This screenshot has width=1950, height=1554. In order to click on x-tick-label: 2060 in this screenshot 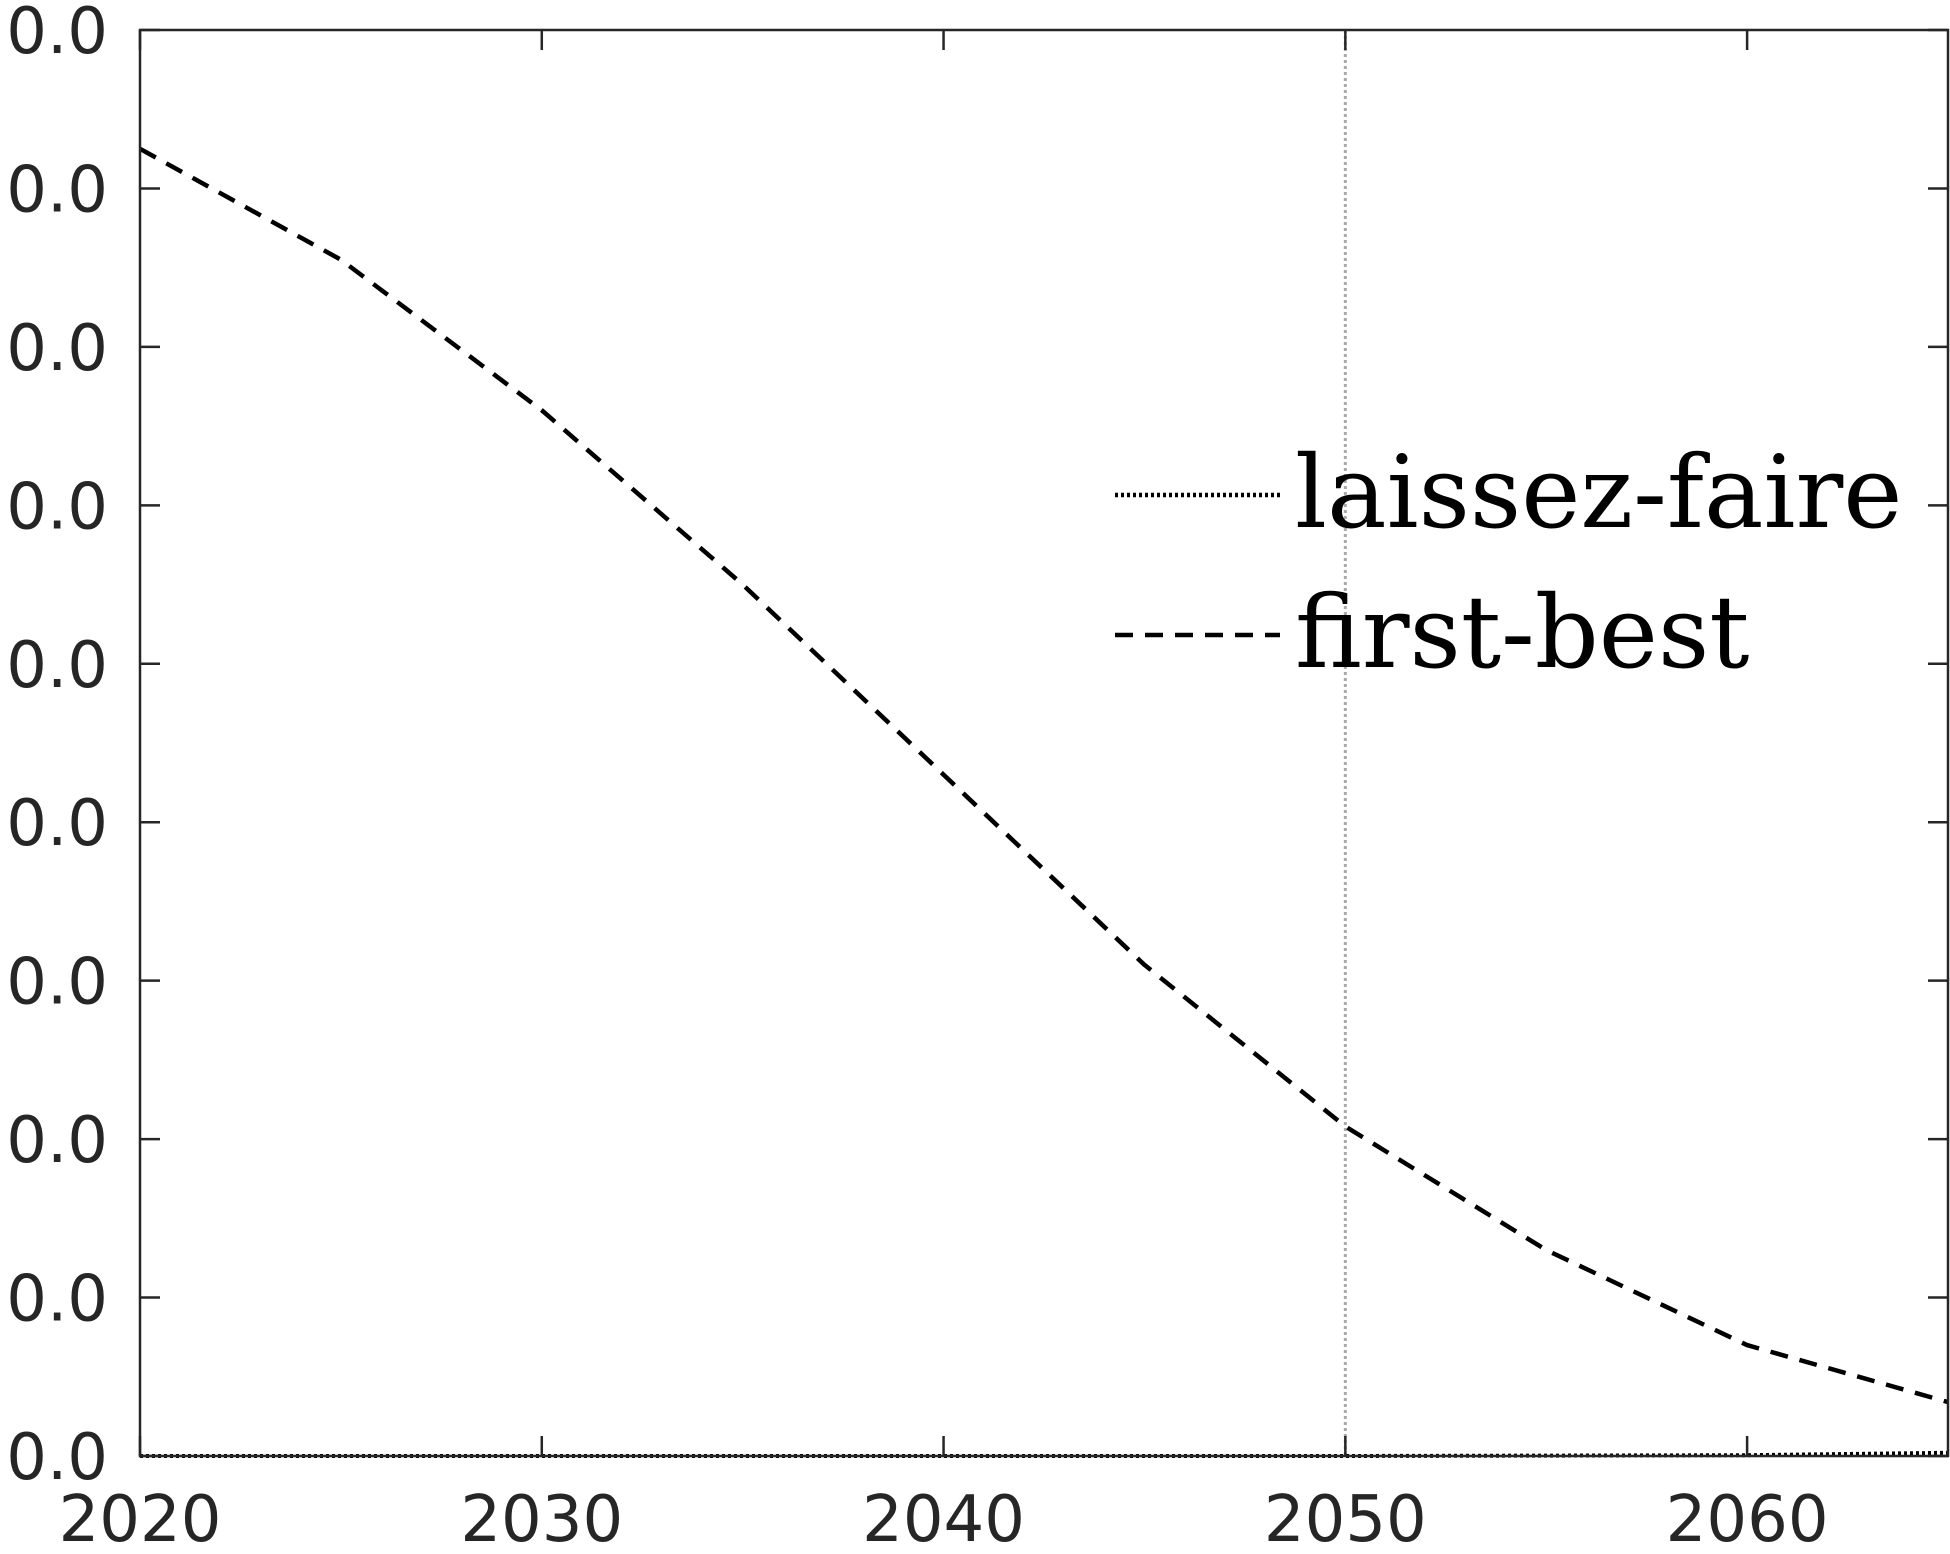, I will do `click(1747, 1518)`.